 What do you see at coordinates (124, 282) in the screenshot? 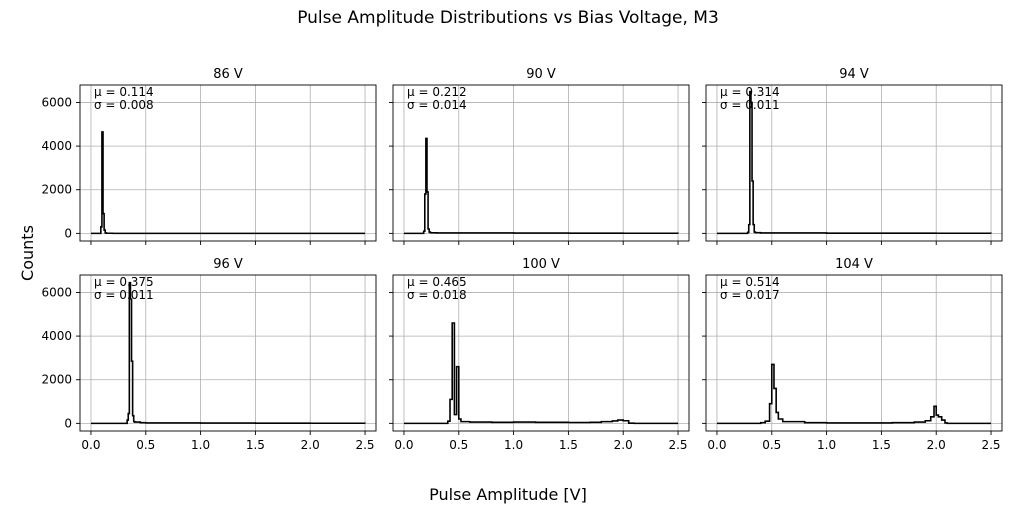
I see `mean-annotation: μ = 0.375` at bounding box center [124, 282].